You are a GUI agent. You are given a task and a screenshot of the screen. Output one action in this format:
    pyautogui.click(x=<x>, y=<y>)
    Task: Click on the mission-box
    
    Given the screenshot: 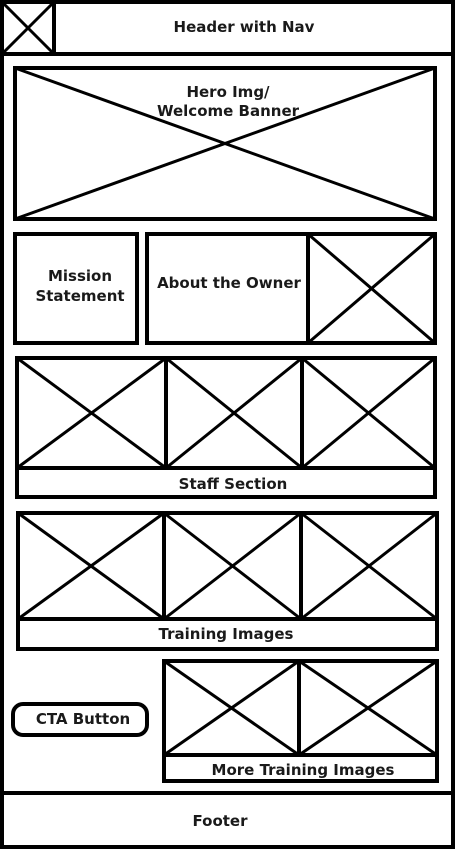 What is the action you would take?
    pyautogui.click(x=76, y=288)
    